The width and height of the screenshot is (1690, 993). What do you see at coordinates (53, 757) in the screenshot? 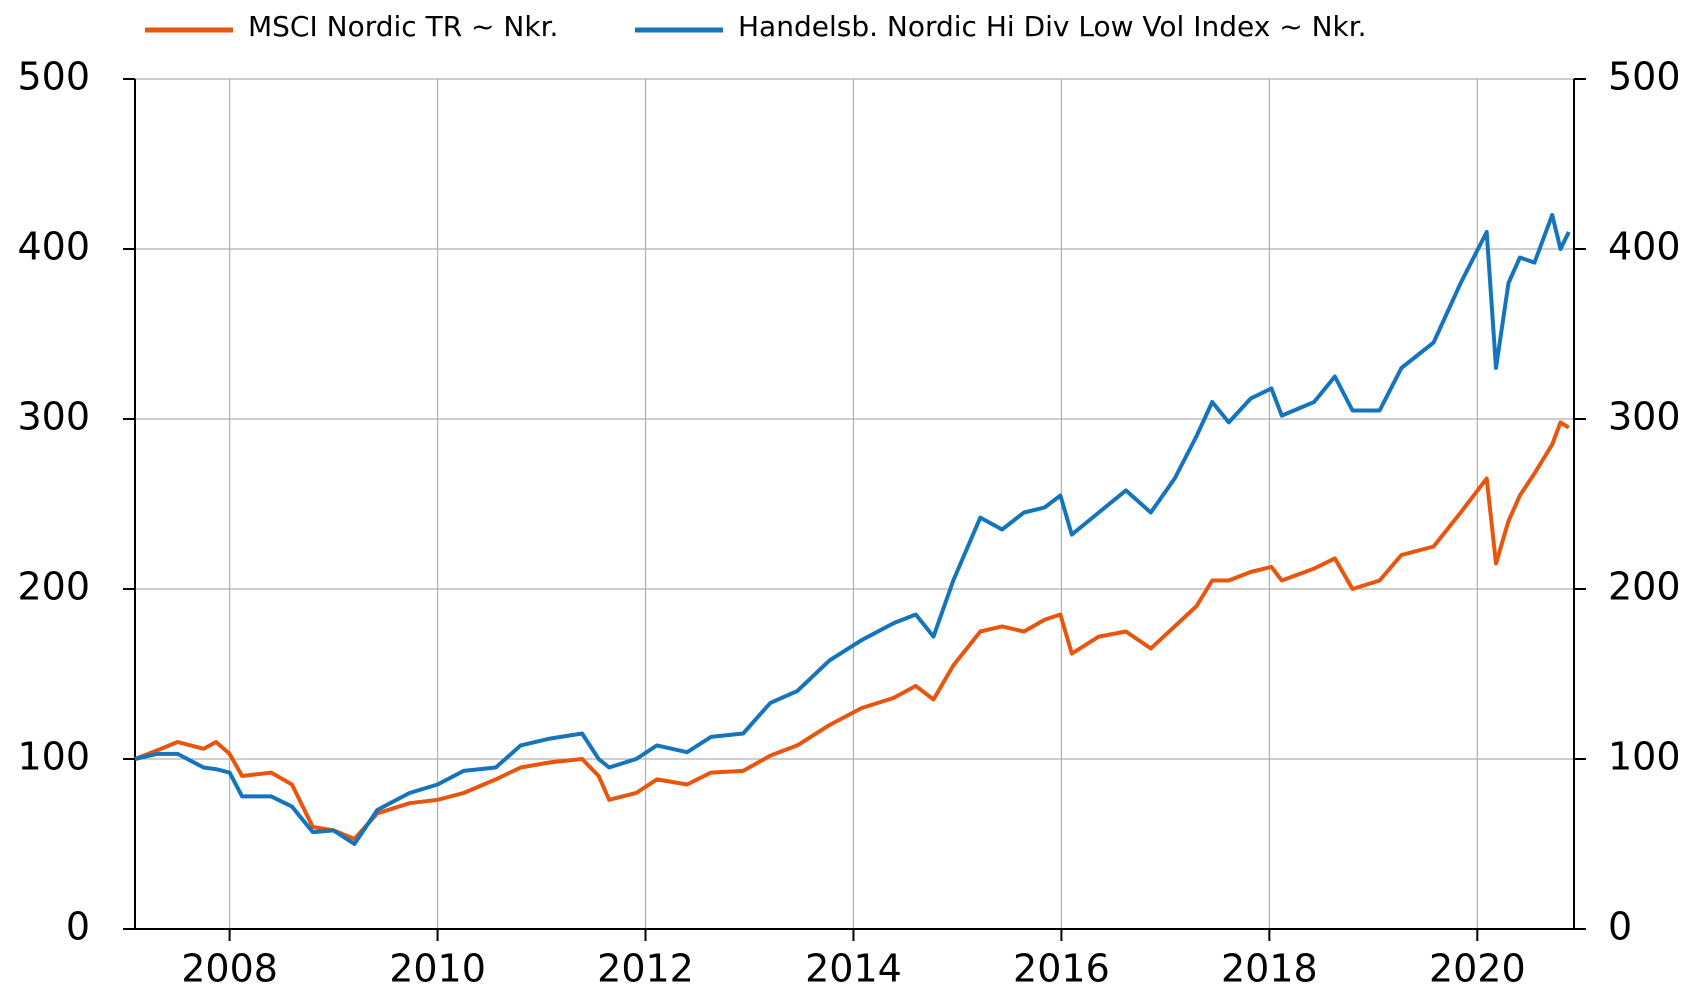
I see `y-tick-label: 100` at bounding box center [53, 757].